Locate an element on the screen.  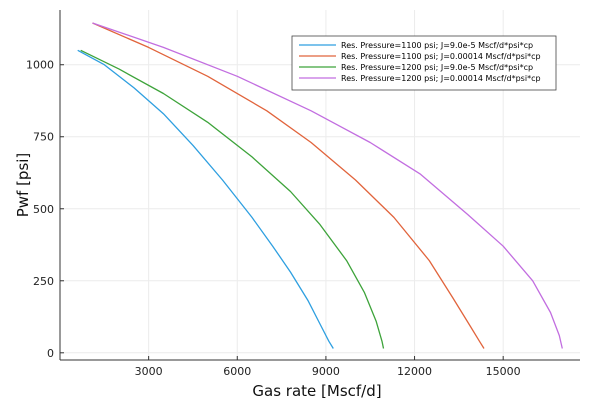
y-ticks: 0 250 500 750 1000 is located at coordinates (45, 209).